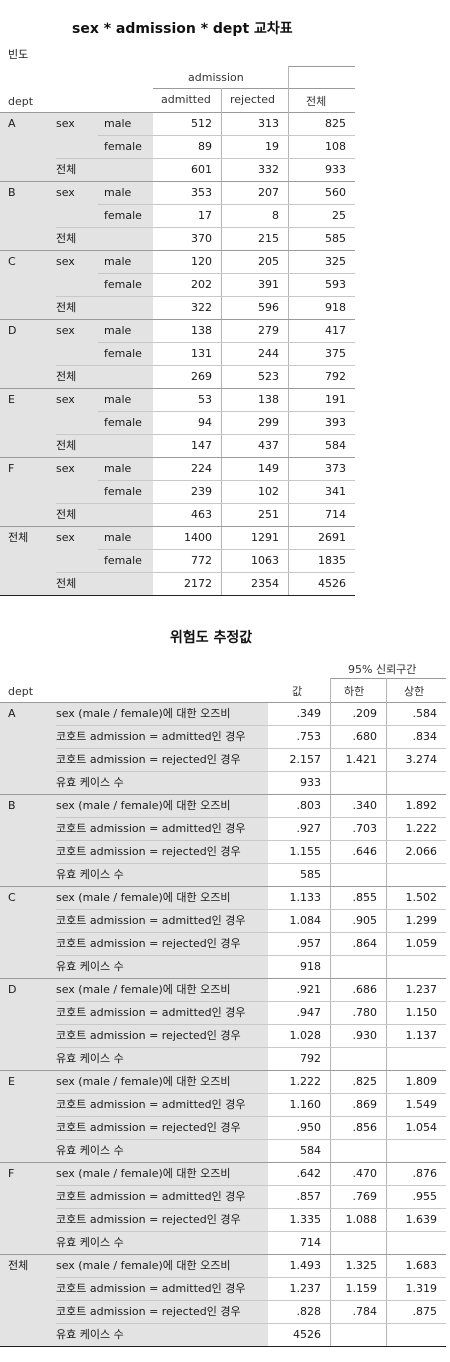 Image resolution: width=450 pixels, height=1362 pixels. Describe the element at coordinates (265, 537) in the screenshot. I see `cell-value: 1291` at that location.